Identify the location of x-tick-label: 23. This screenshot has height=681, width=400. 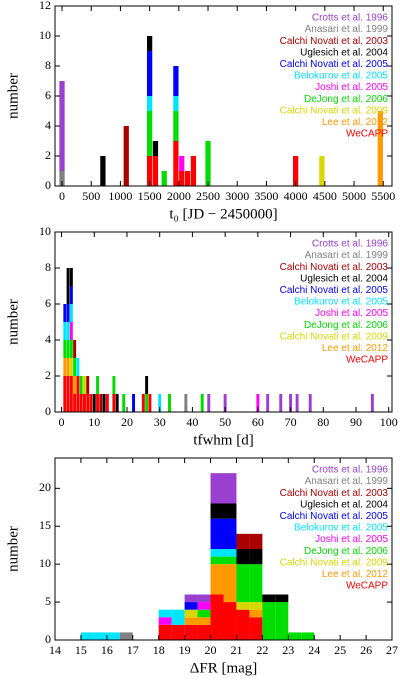
(288, 650).